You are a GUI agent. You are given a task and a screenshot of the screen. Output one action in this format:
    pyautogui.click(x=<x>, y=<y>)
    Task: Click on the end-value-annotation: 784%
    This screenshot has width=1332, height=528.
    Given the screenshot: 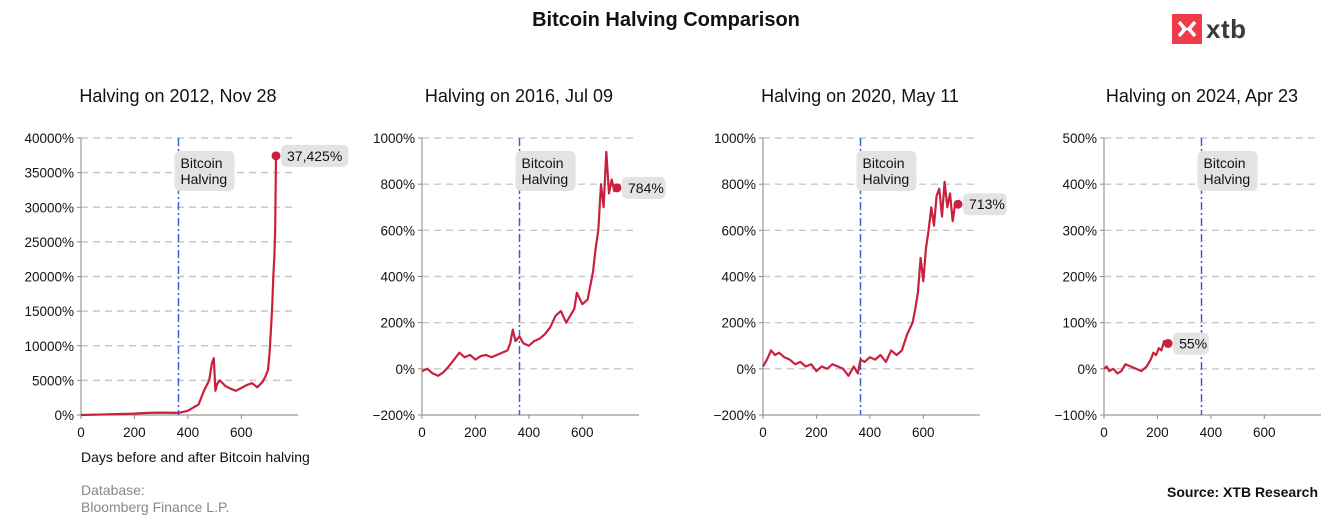 What is the action you would take?
    pyautogui.click(x=644, y=187)
    